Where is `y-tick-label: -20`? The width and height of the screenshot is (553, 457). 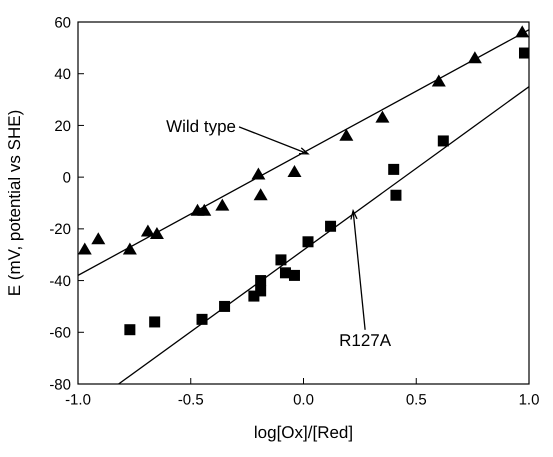
y-tick-label: -20 is located at coordinates (60, 229).